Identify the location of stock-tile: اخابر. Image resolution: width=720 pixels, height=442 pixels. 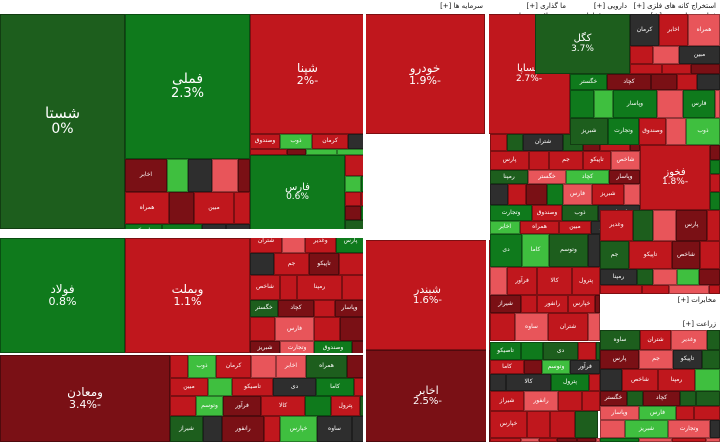
(505, 227).